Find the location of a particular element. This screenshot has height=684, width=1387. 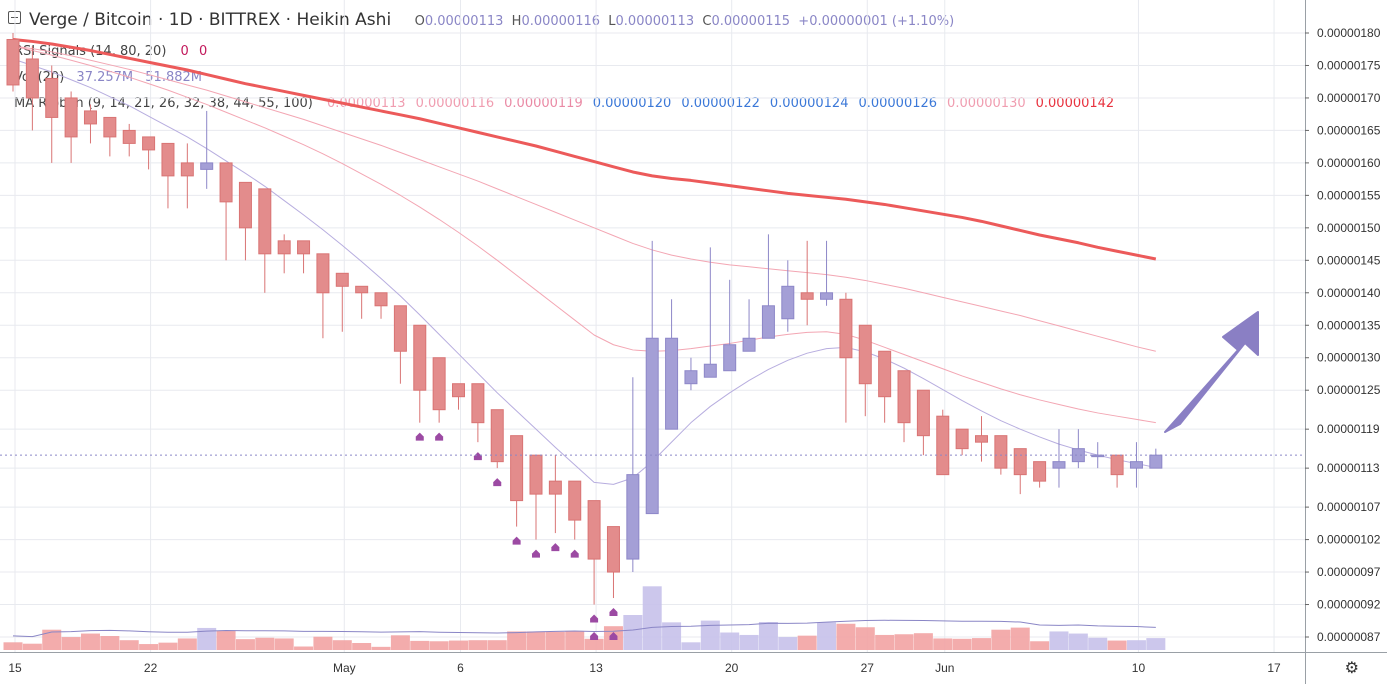

annotation-arrow is located at coordinates (1211, 372).